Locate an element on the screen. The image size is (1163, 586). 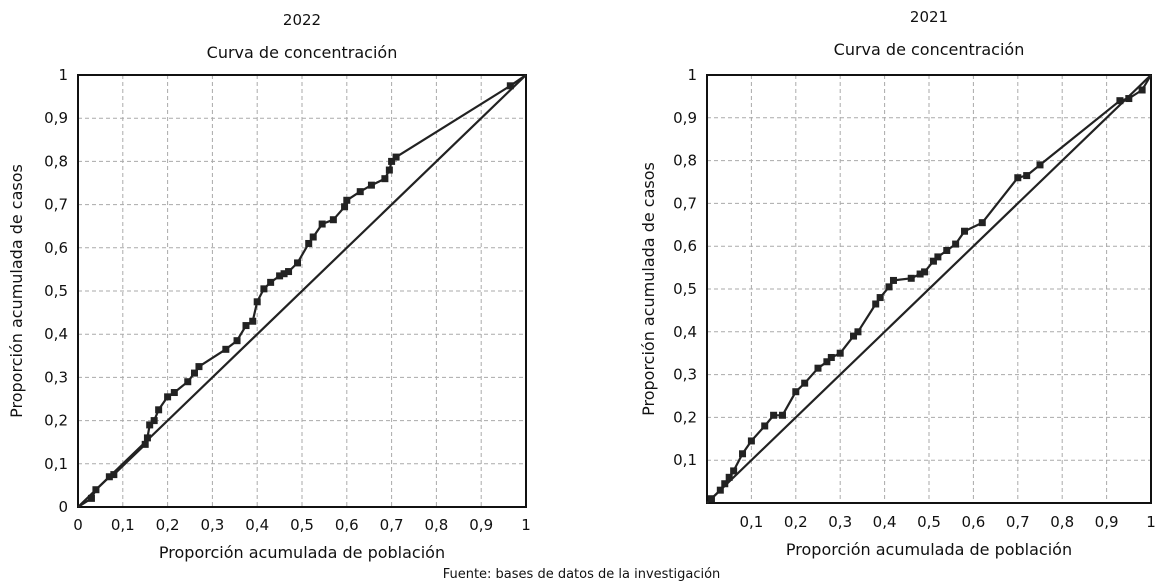
y-tick-label: 0 is located at coordinates (63, 507).